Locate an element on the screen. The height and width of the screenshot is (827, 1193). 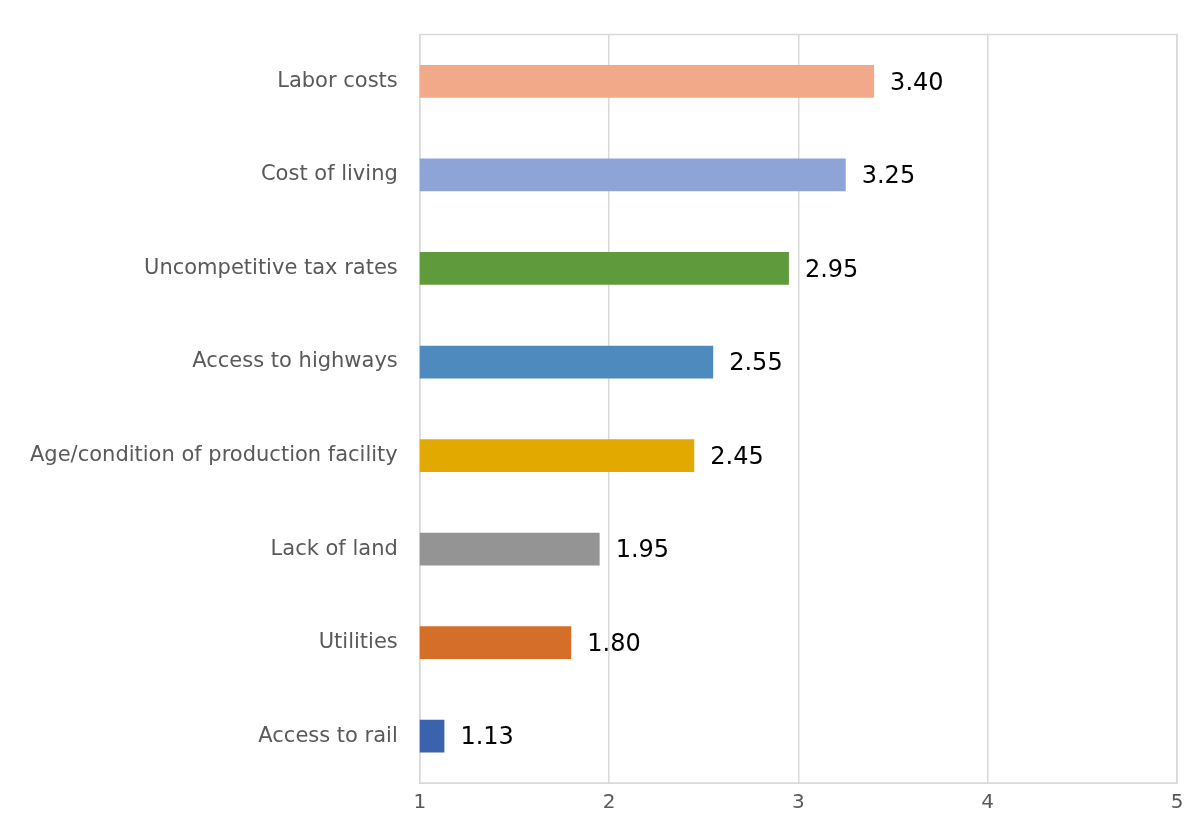
y-tick-label: Labor costs is located at coordinates (337, 79).